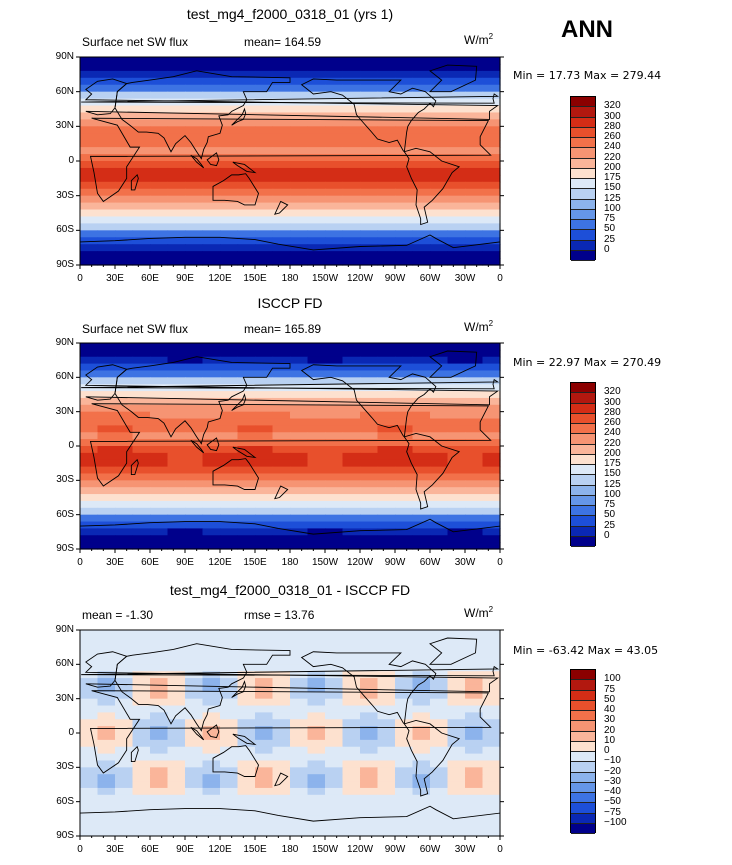 Image resolution: width=732 pixels, height=865 pixels. Describe the element at coordinates (612, 116) in the screenshot. I see `colorbar-label: 300` at that location.